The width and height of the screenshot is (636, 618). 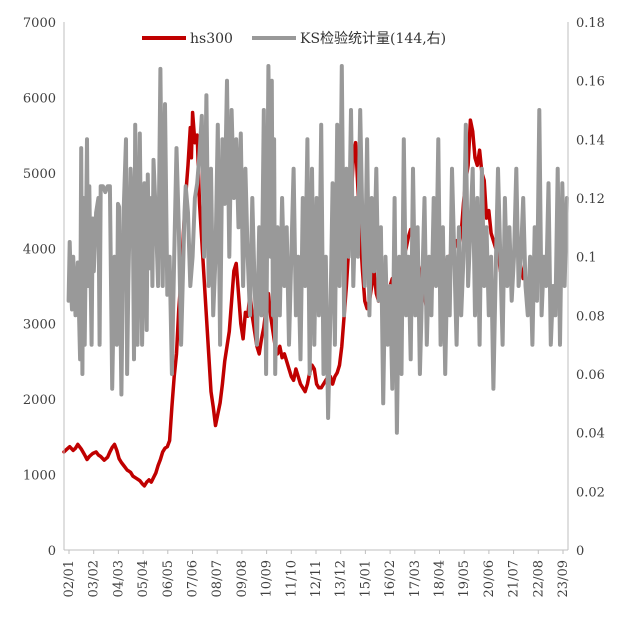 What do you see at coordinates (590, 375) in the screenshot?
I see `y-right-tick-label: 0.06` at bounding box center [590, 375].